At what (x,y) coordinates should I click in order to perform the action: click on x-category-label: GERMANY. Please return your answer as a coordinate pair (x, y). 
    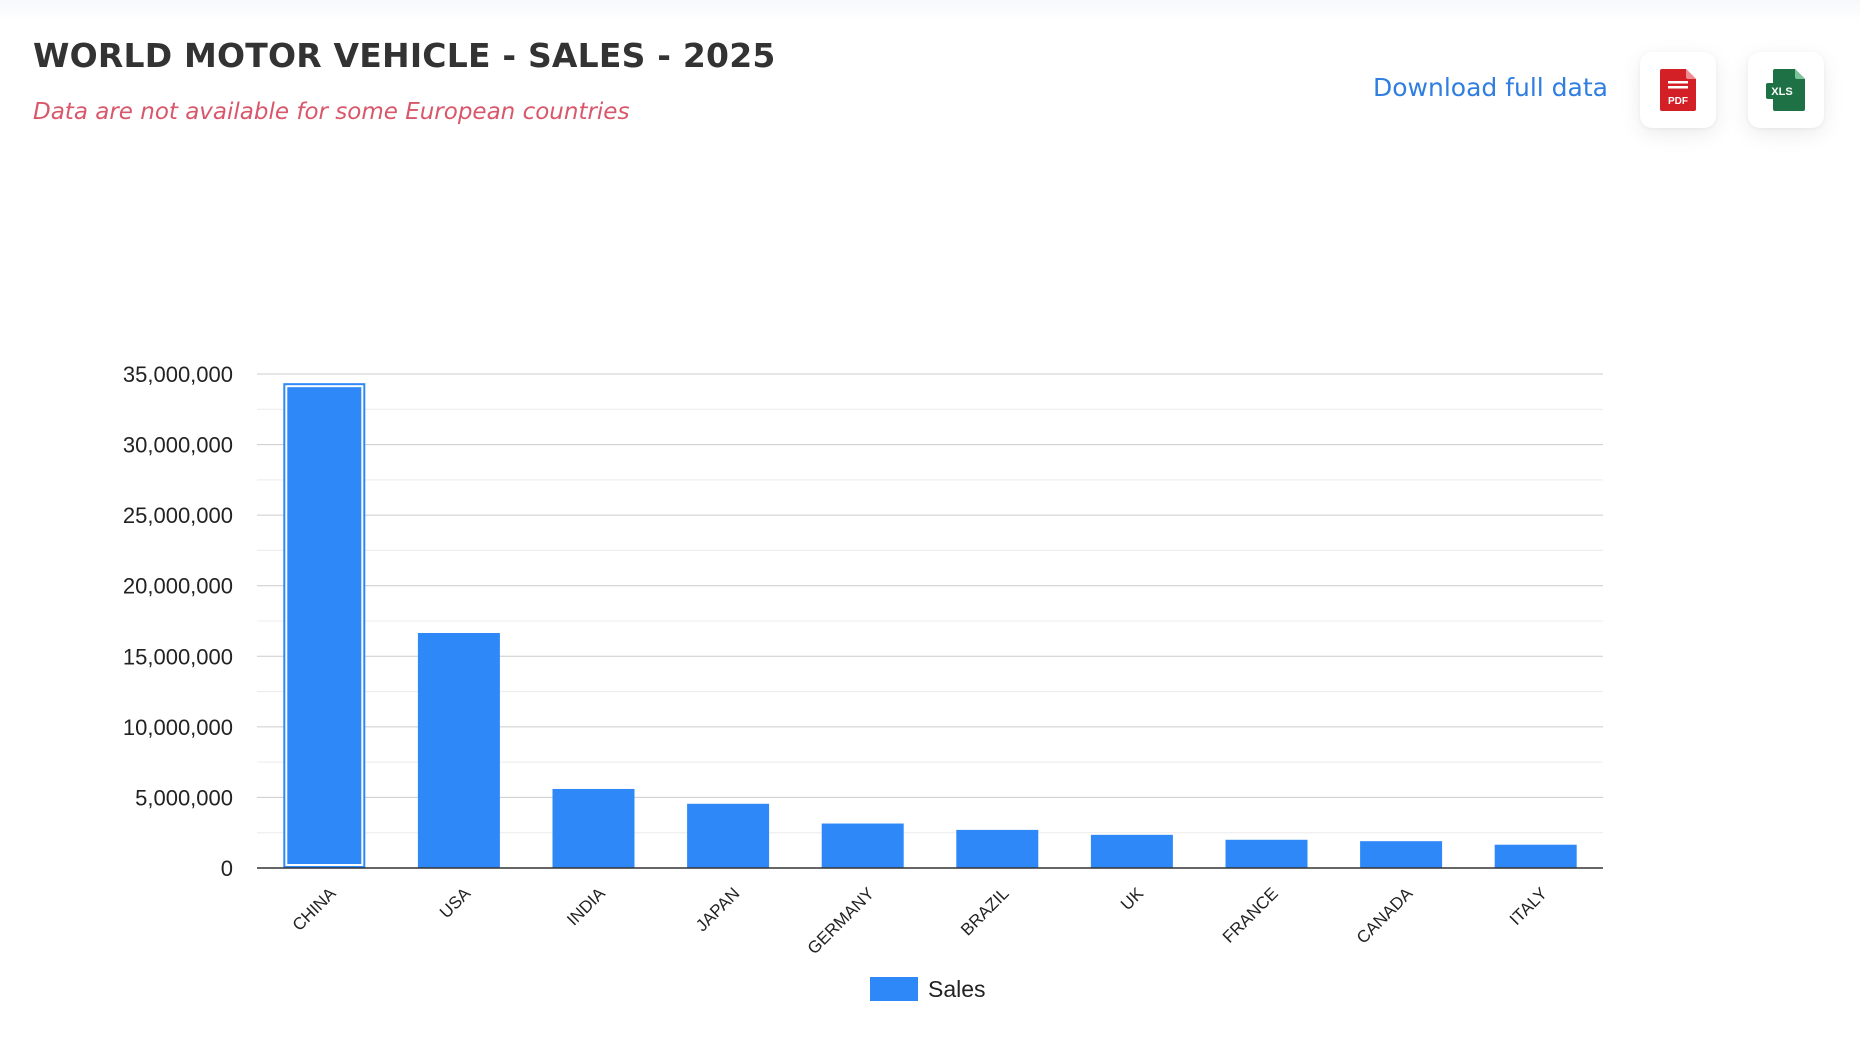
    Looking at the image, I should click on (841, 921).